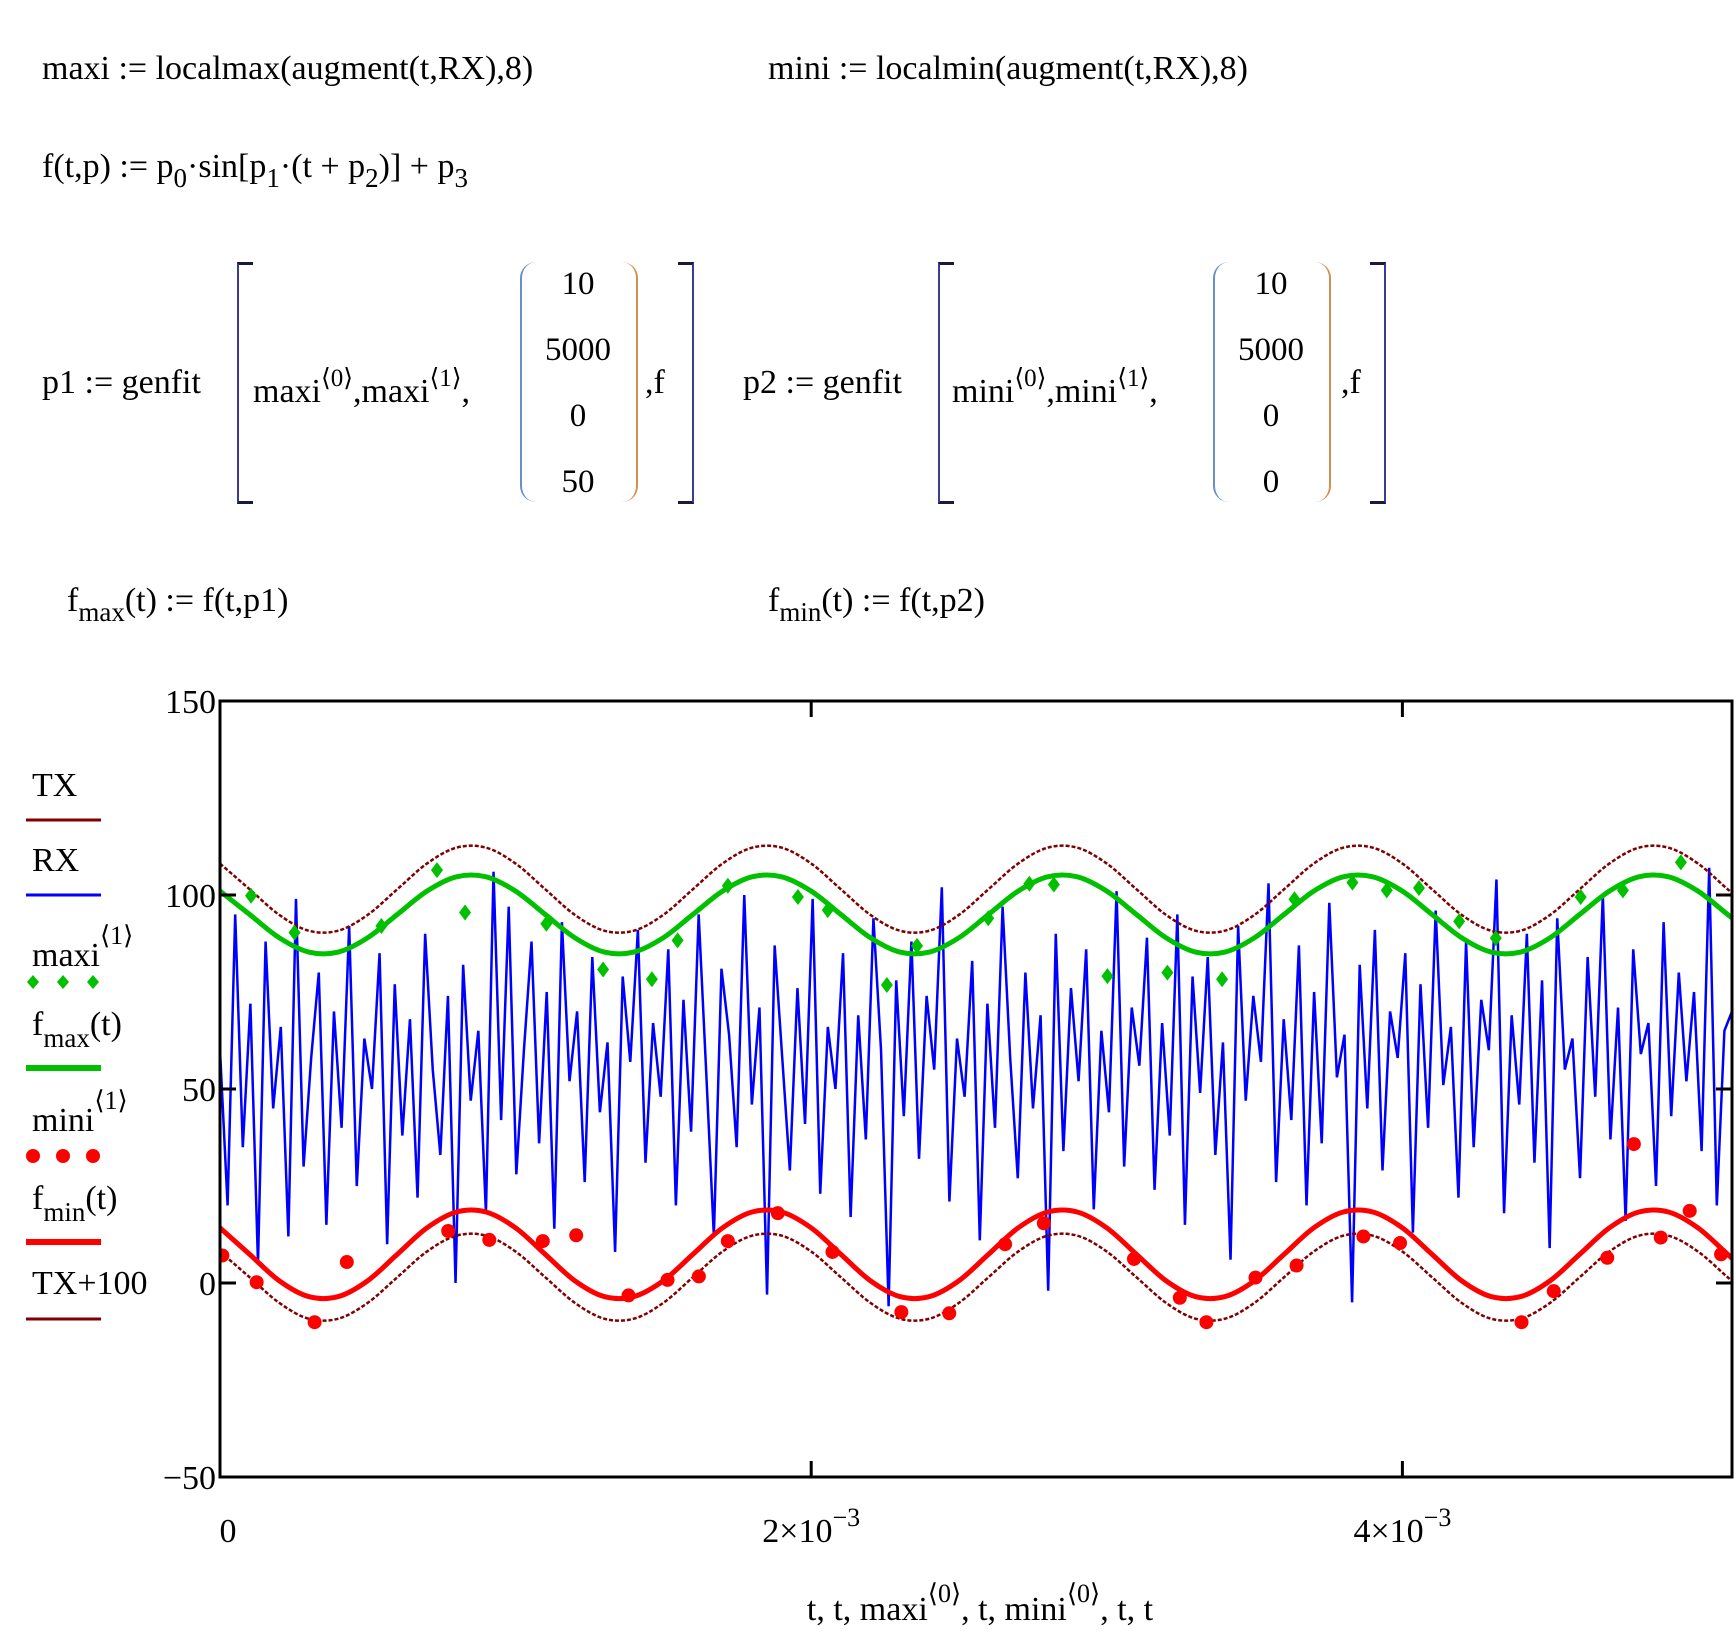 The height and width of the screenshot is (1634, 1736). I want to click on legend-marker, so click(63, 1156).